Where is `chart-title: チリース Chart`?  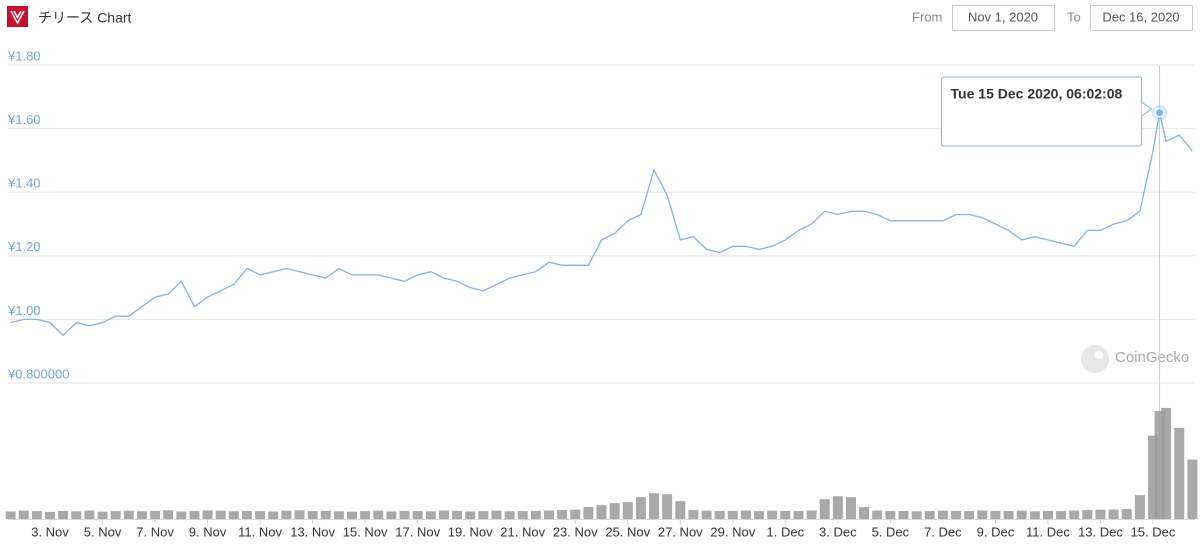
chart-title: チリース Chart is located at coordinates (85, 18).